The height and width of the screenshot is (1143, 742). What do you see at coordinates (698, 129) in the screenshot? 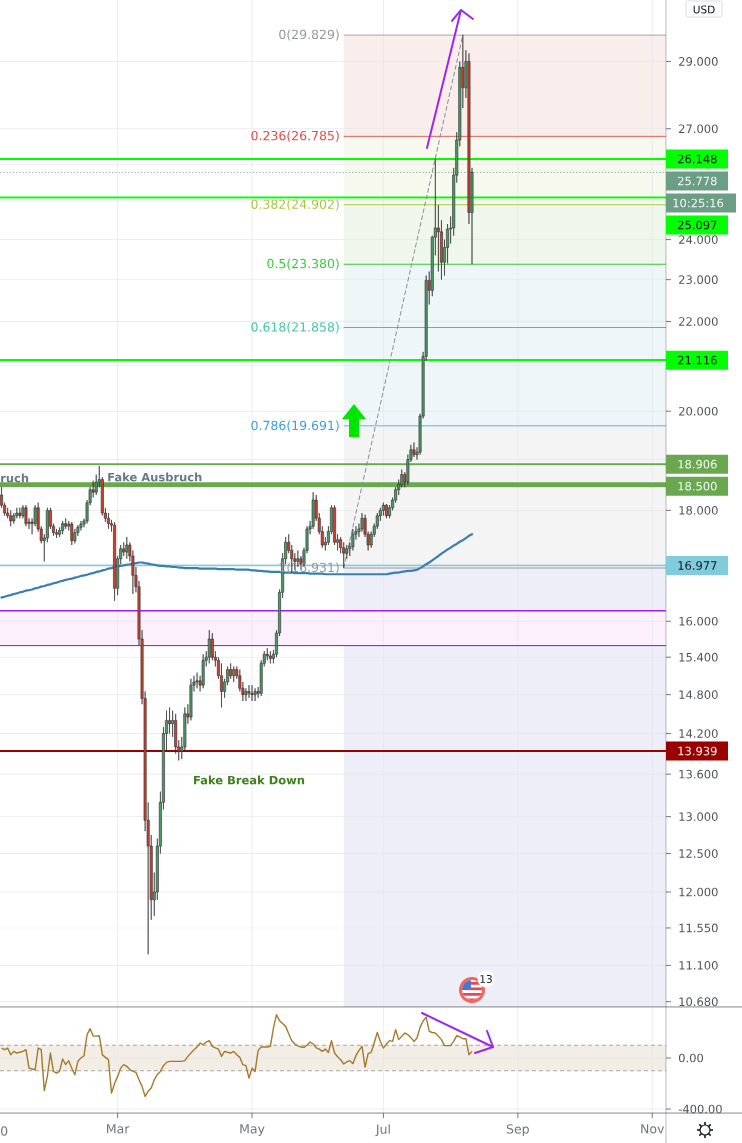
I see `y-tick-label: 27.000` at bounding box center [698, 129].